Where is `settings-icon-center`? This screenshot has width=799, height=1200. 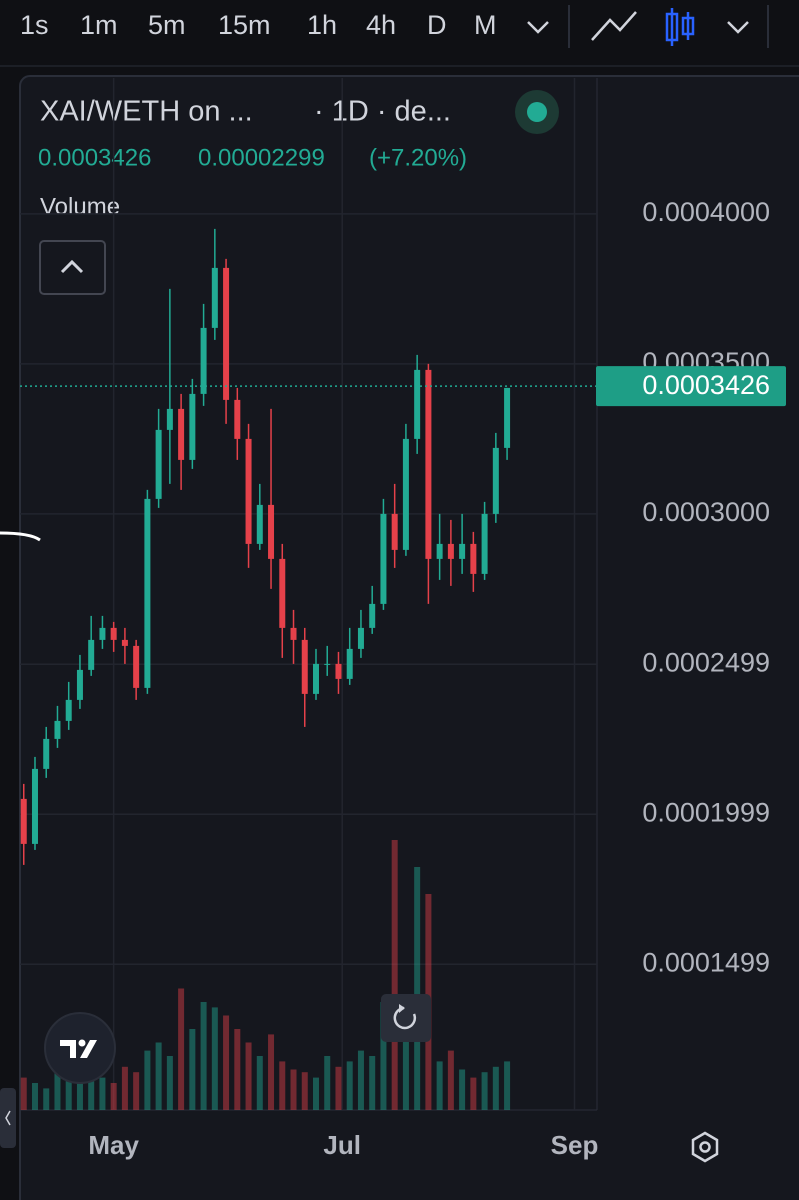 settings-icon-center is located at coordinates (705, 1147).